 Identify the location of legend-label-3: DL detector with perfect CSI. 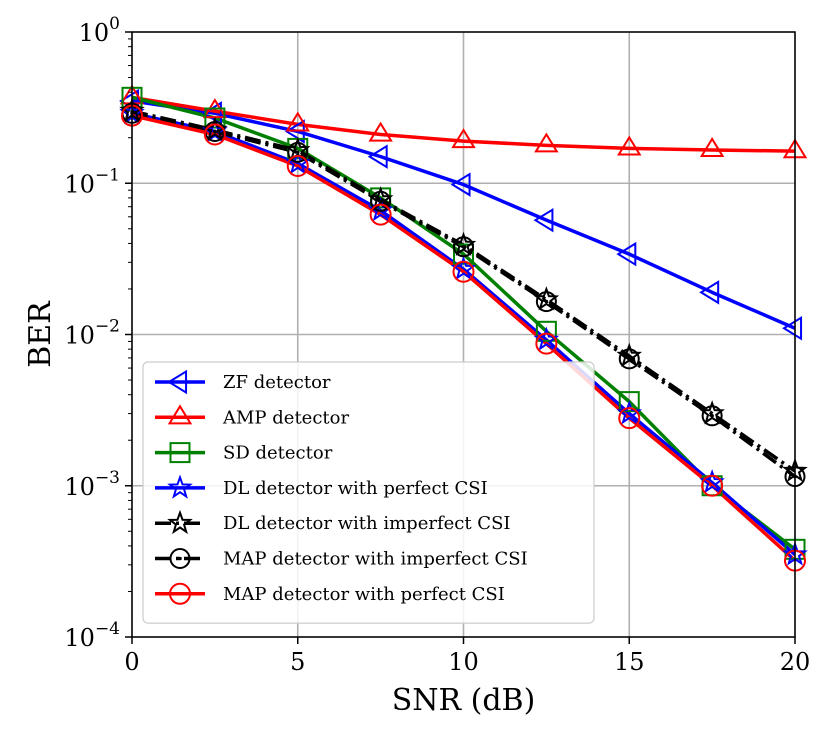
(355, 488).